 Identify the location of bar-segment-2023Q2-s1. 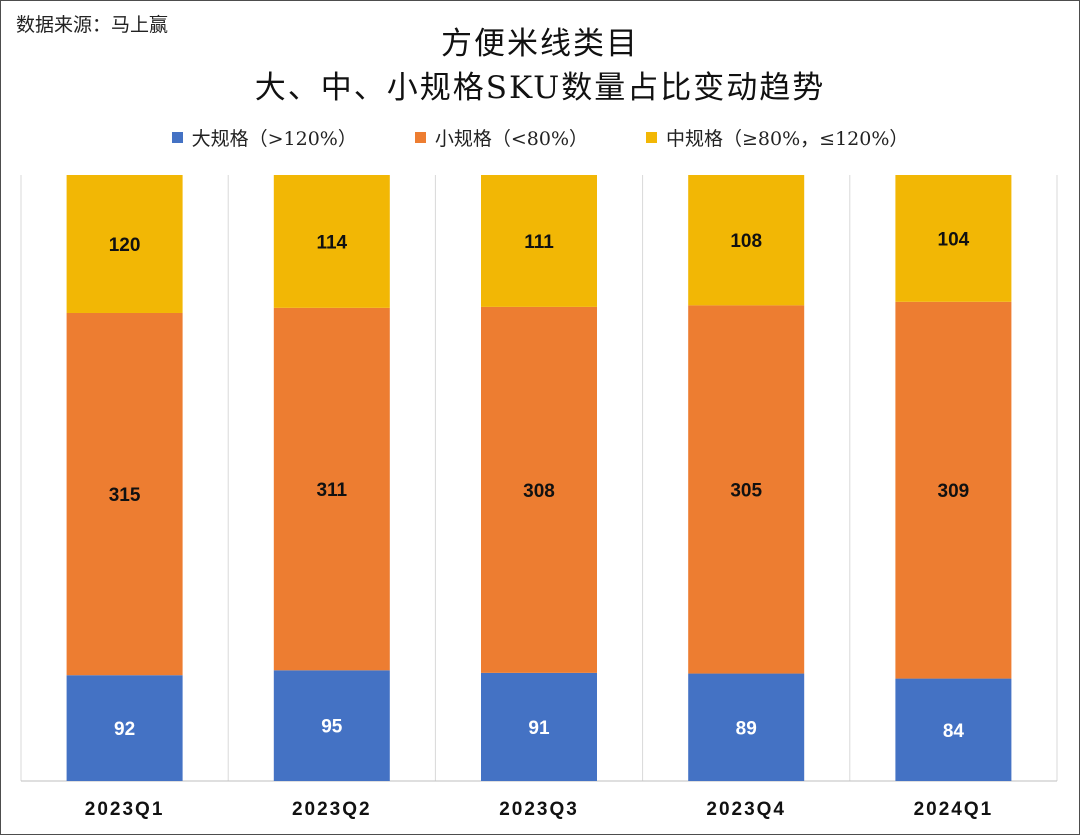
(331, 489).